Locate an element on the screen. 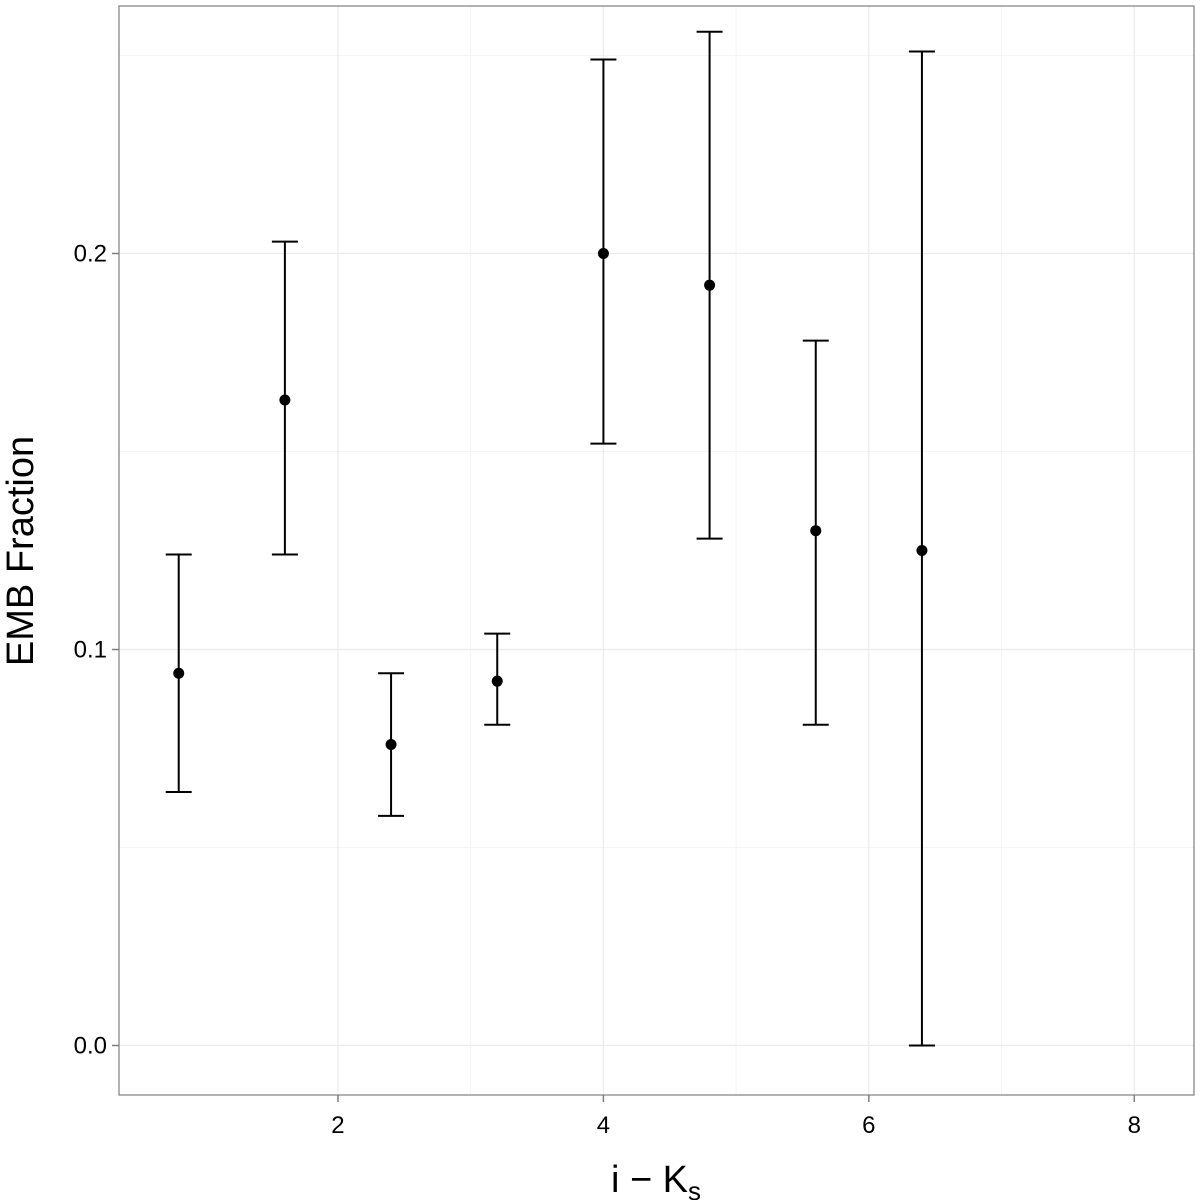 Image resolution: width=1200 pixels, height=1200 pixels. x-axis-ticks: 2 4 6 8 is located at coordinates (736, 1117).